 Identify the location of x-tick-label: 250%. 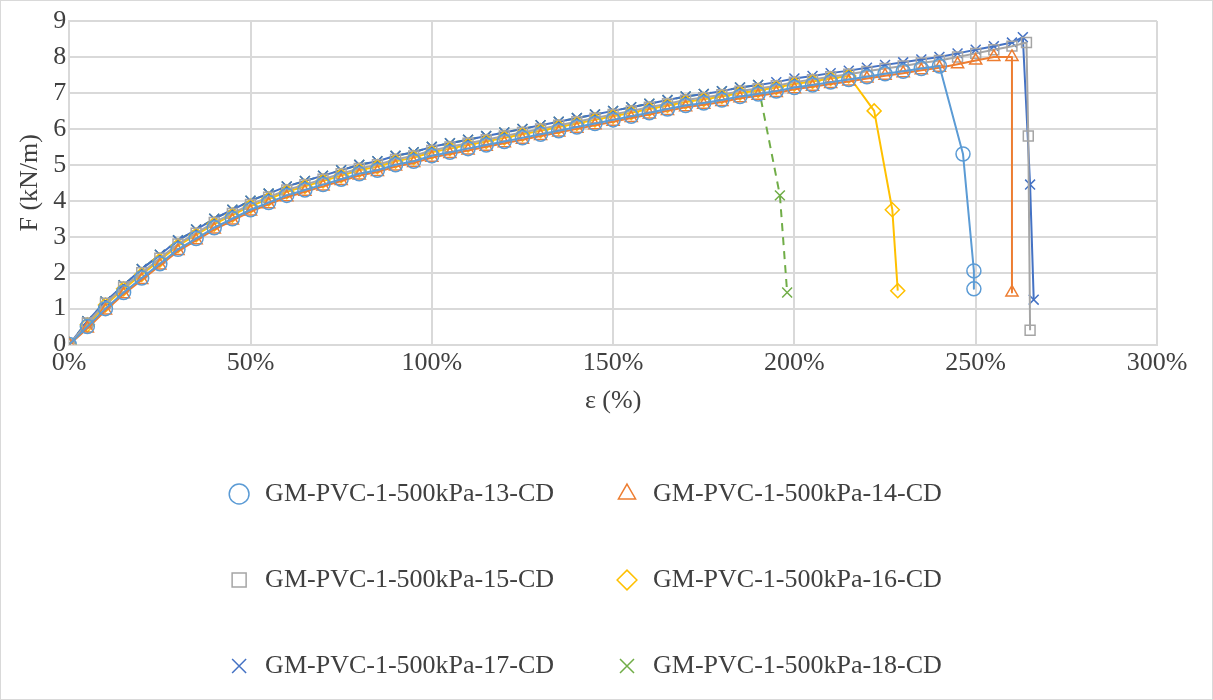
(976, 362).